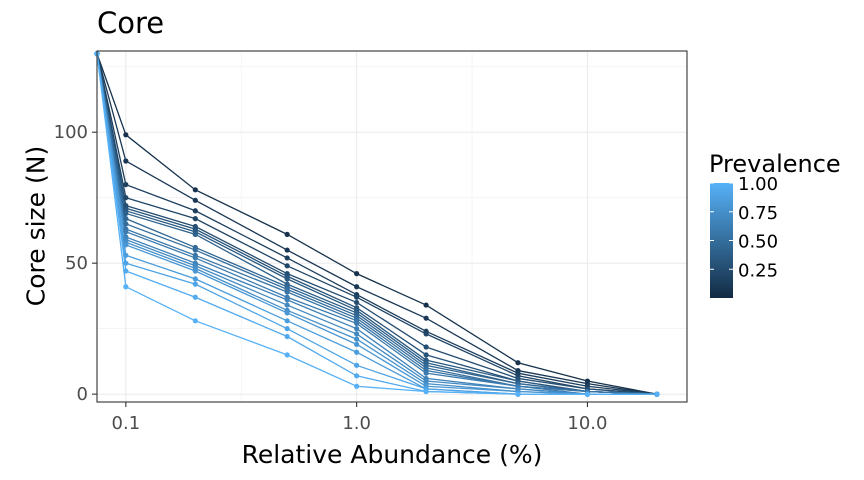  Describe the element at coordinates (126, 423) in the screenshot. I see `x-tick-label: 0.1` at that location.